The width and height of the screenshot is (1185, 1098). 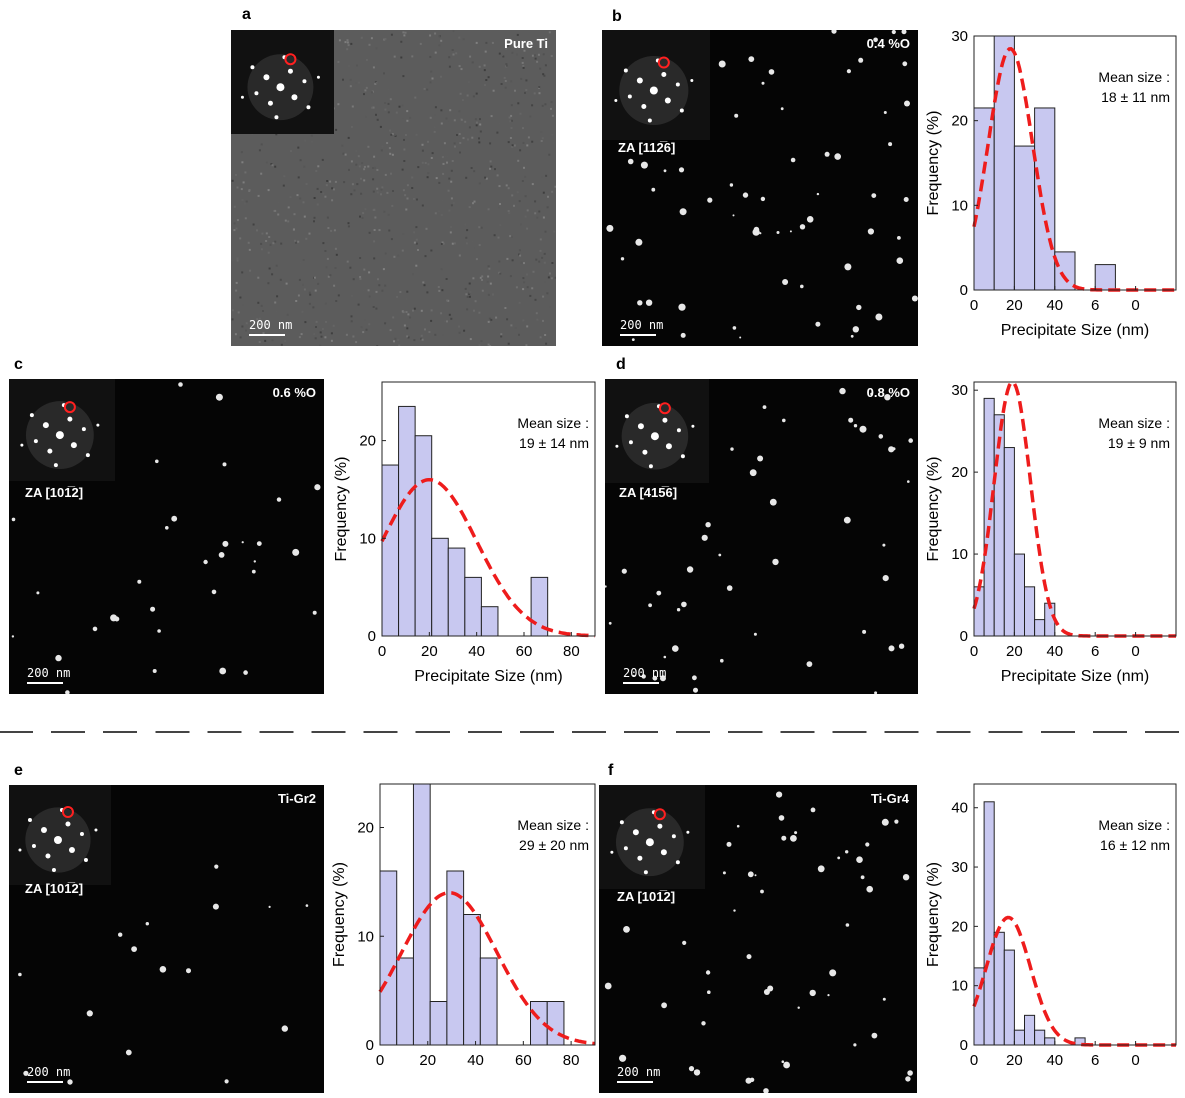 What do you see at coordinates (646, 896) in the screenshot?
I see `zone-axis-f: ZA [101̅2]` at bounding box center [646, 896].